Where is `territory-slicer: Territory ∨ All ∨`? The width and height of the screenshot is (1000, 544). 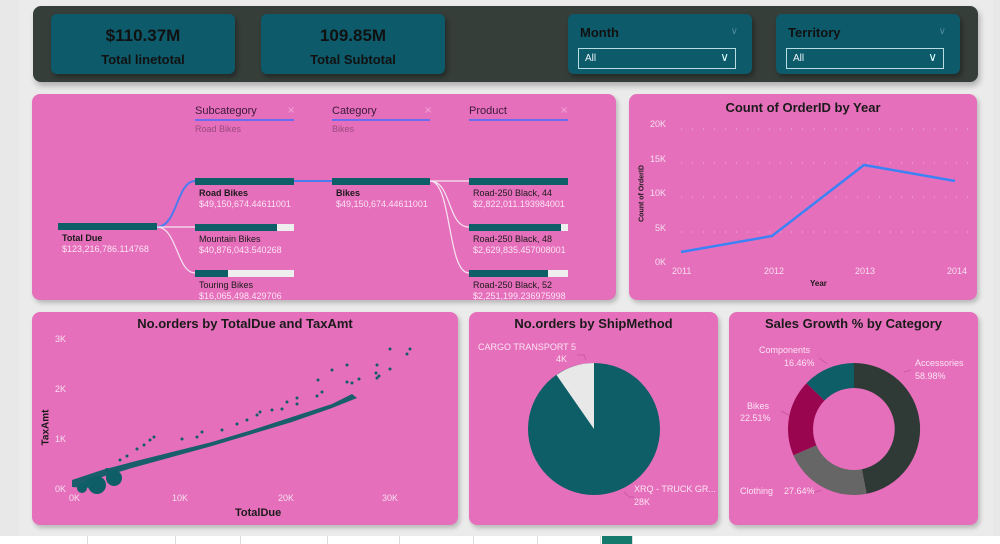
territory-slicer: Territory ∨ All ∨ is located at coordinates (868, 44).